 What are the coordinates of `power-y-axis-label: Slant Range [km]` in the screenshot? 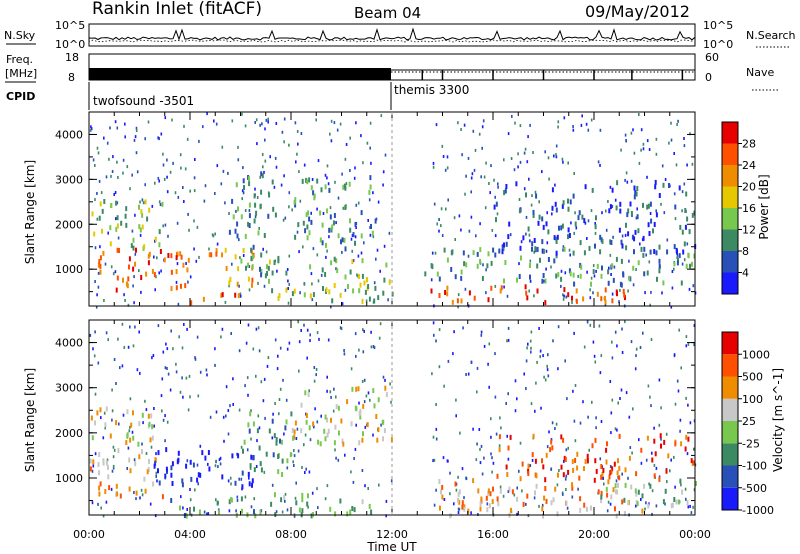 It's located at (30, 212).